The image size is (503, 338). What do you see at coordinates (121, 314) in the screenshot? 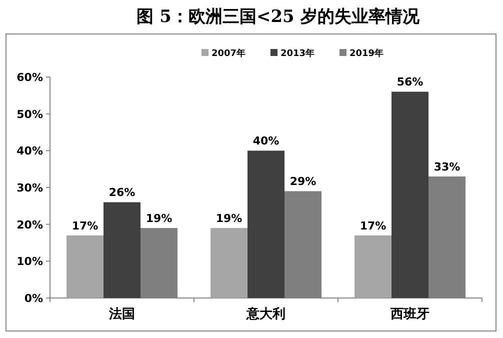
I see `x-tick-label: 法国` at bounding box center [121, 314].